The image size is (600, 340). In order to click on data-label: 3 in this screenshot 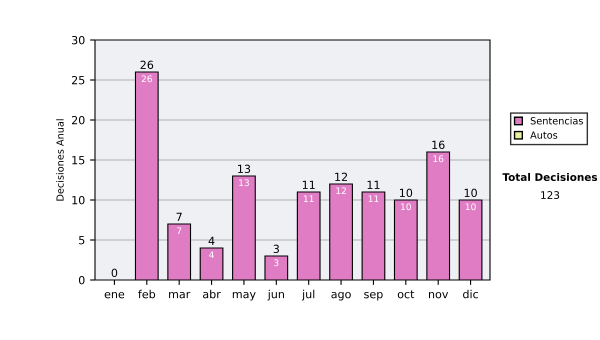, I will do `click(276, 262)`.